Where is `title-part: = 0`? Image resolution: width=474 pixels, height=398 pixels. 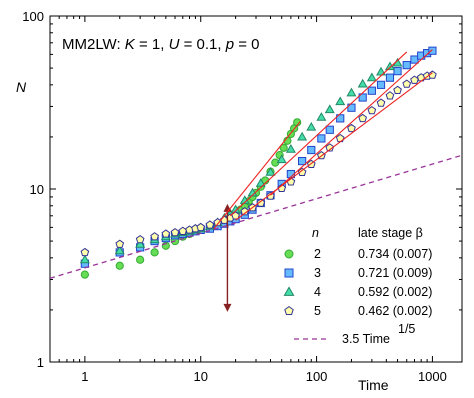 title-part: = 0 is located at coordinates (246, 44).